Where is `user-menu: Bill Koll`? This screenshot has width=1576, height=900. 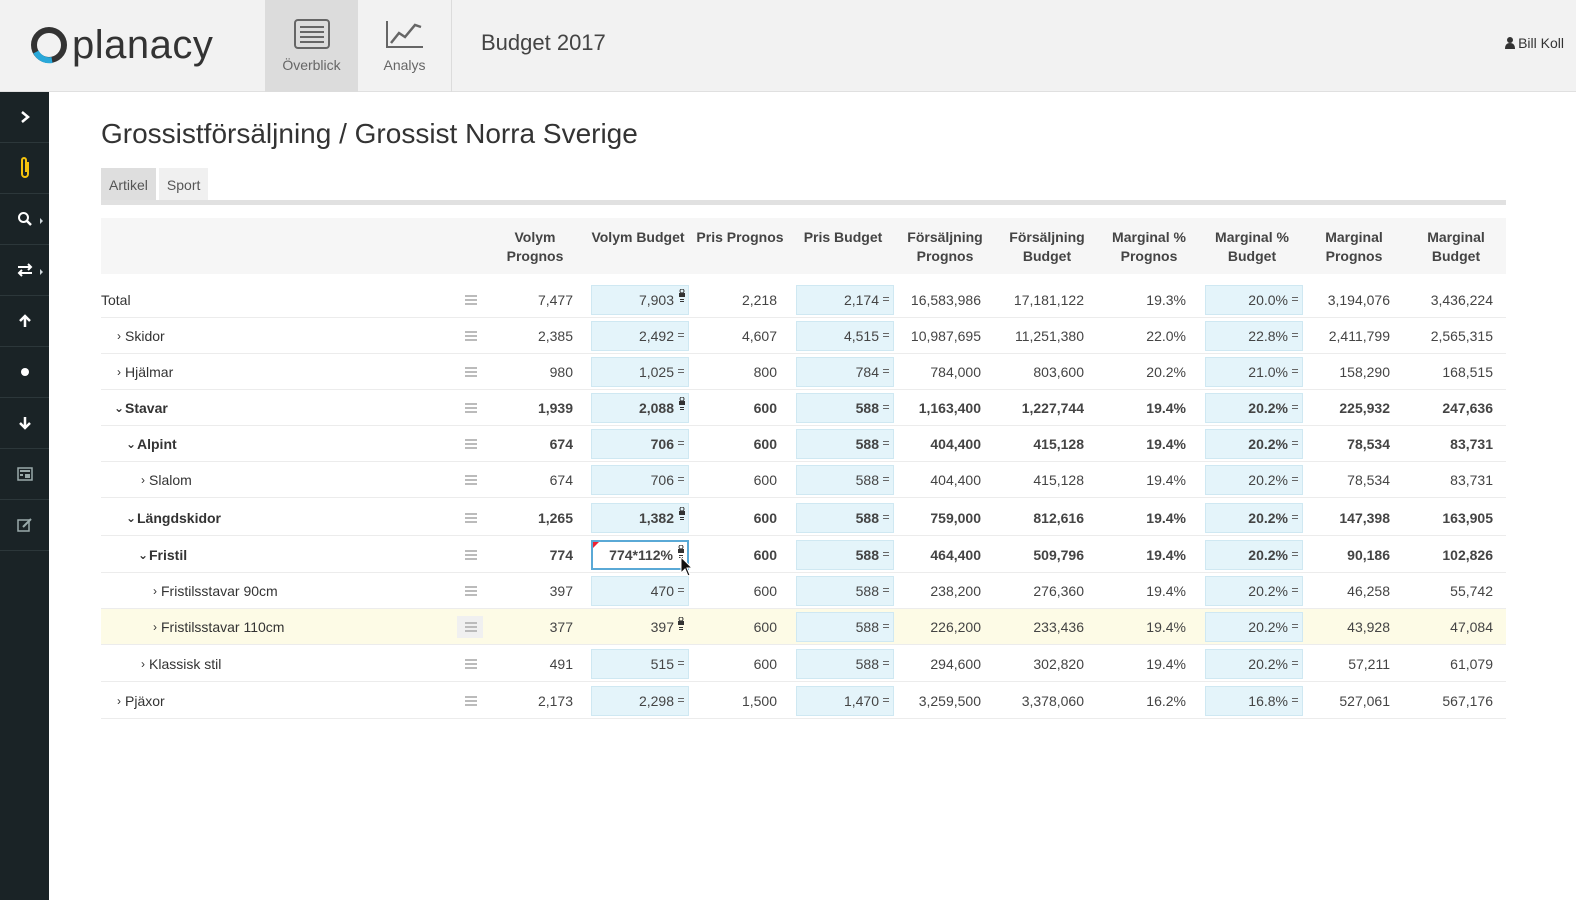 user-menu: Bill Koll is located at coordinates (1534, 43).